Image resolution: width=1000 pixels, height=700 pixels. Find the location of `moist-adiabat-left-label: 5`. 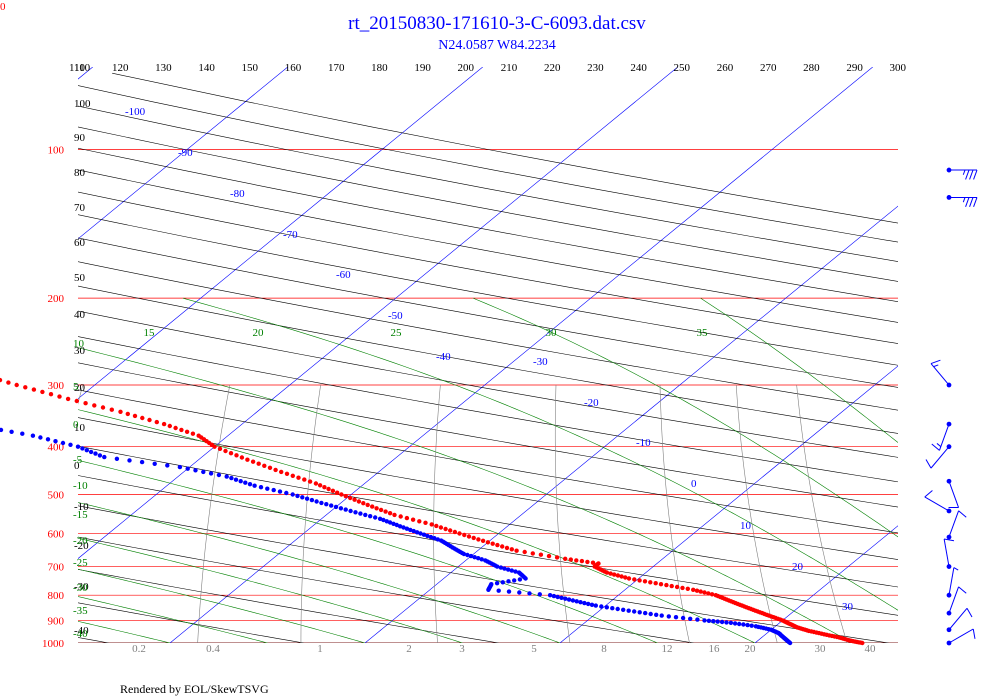

moist-adiabat-left-label: 5 is located at coordinates (76, 387).